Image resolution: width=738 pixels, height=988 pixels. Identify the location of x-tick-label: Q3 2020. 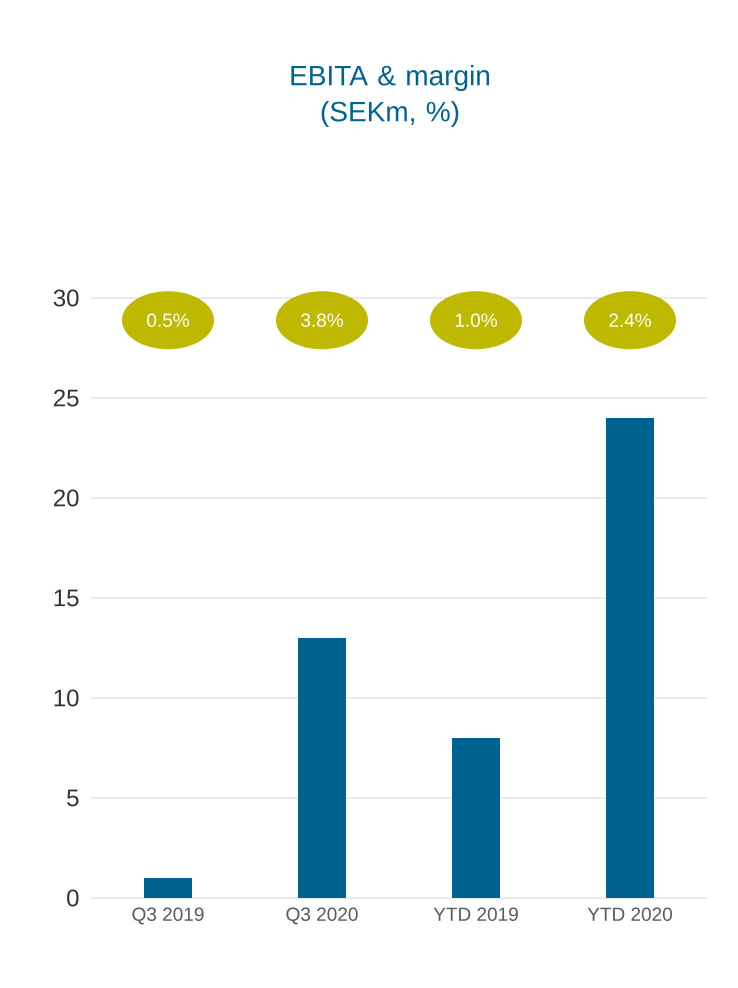
(322, 916).